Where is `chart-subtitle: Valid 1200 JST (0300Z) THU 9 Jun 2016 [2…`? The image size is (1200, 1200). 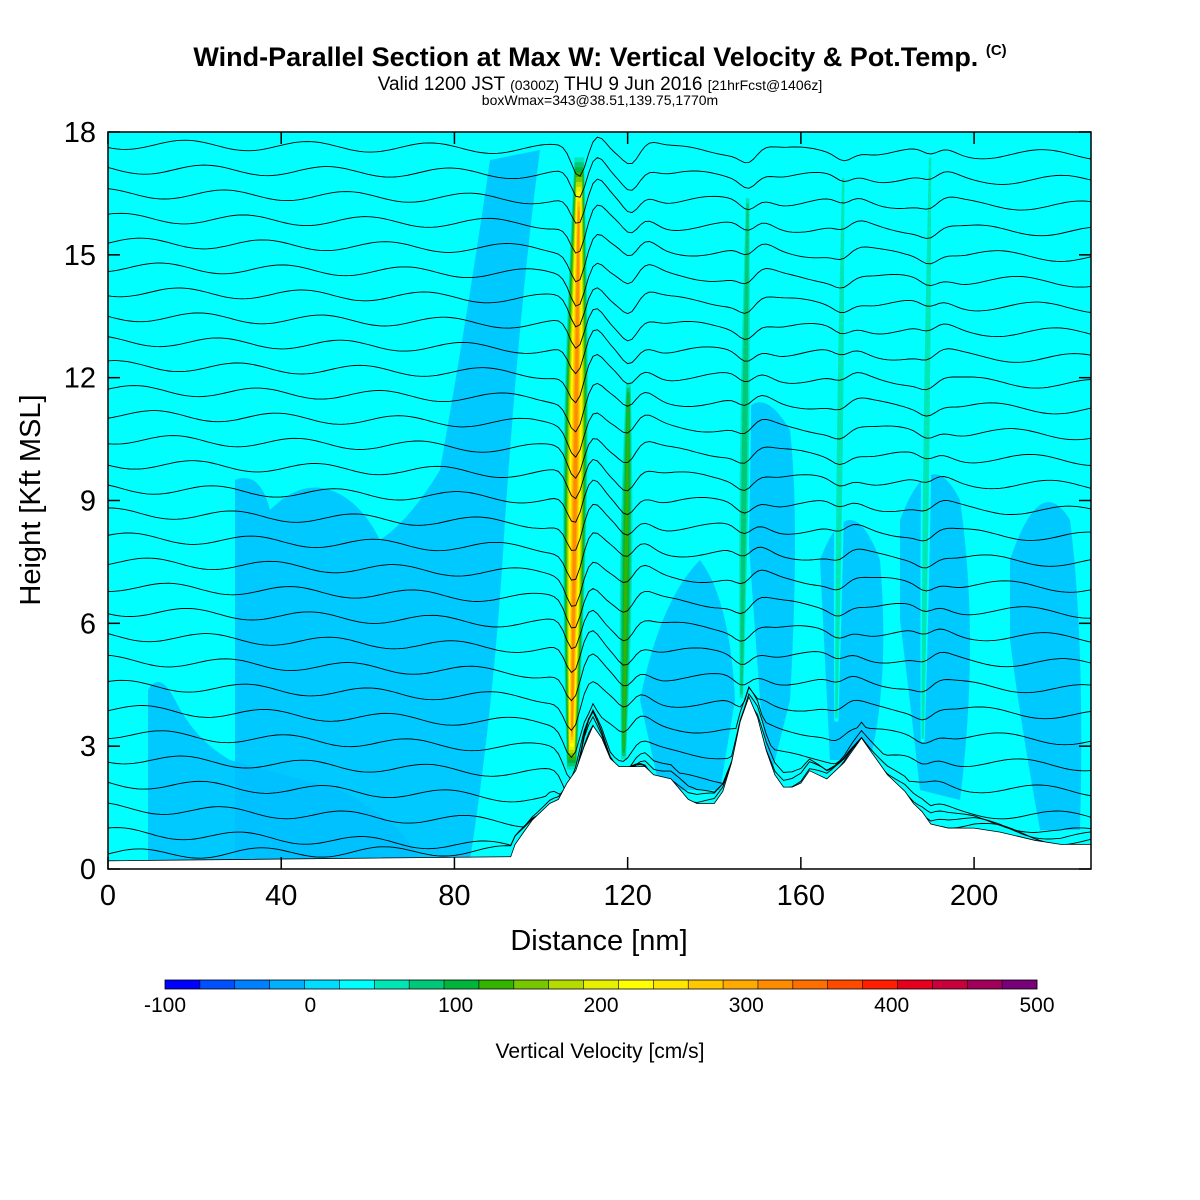
chart-subtitle: Valid 1200 JST (0300Z) THU 9 Jun 2016 [2… is located at coordinates (600, 85).